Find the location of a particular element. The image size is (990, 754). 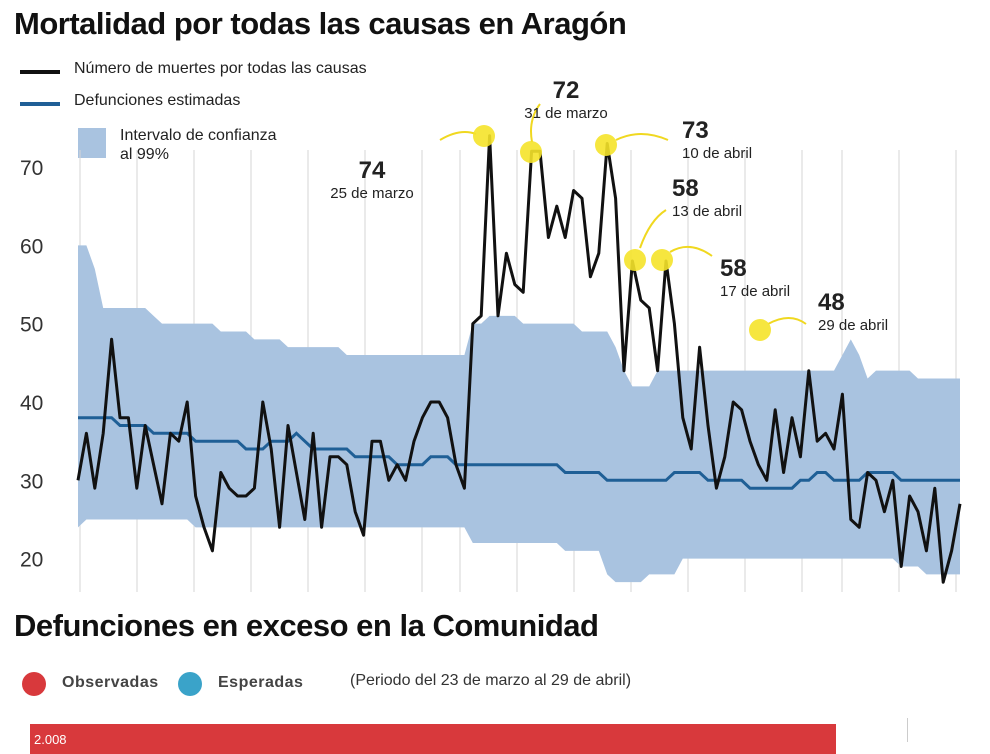

legend-estimated-swatch is located at coordinates (40, 104).